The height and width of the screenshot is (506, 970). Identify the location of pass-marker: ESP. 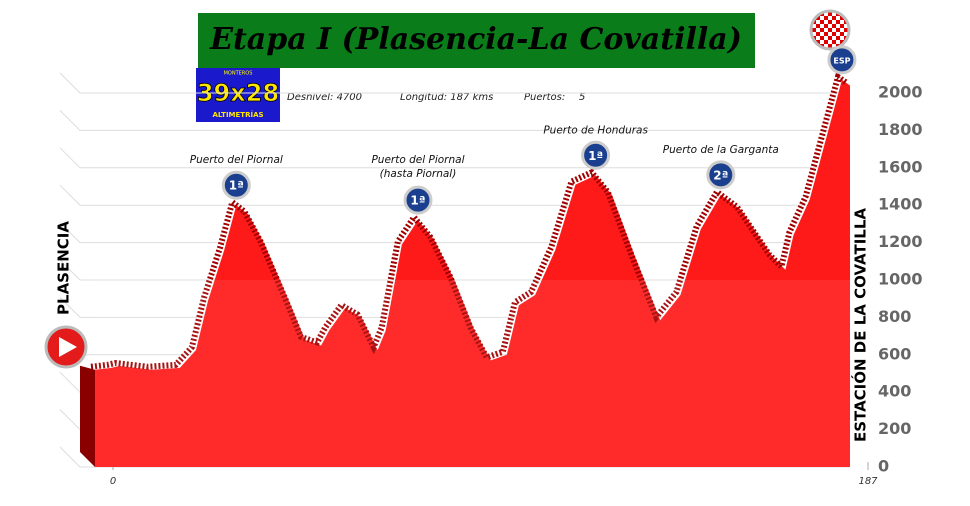
(842, 60).